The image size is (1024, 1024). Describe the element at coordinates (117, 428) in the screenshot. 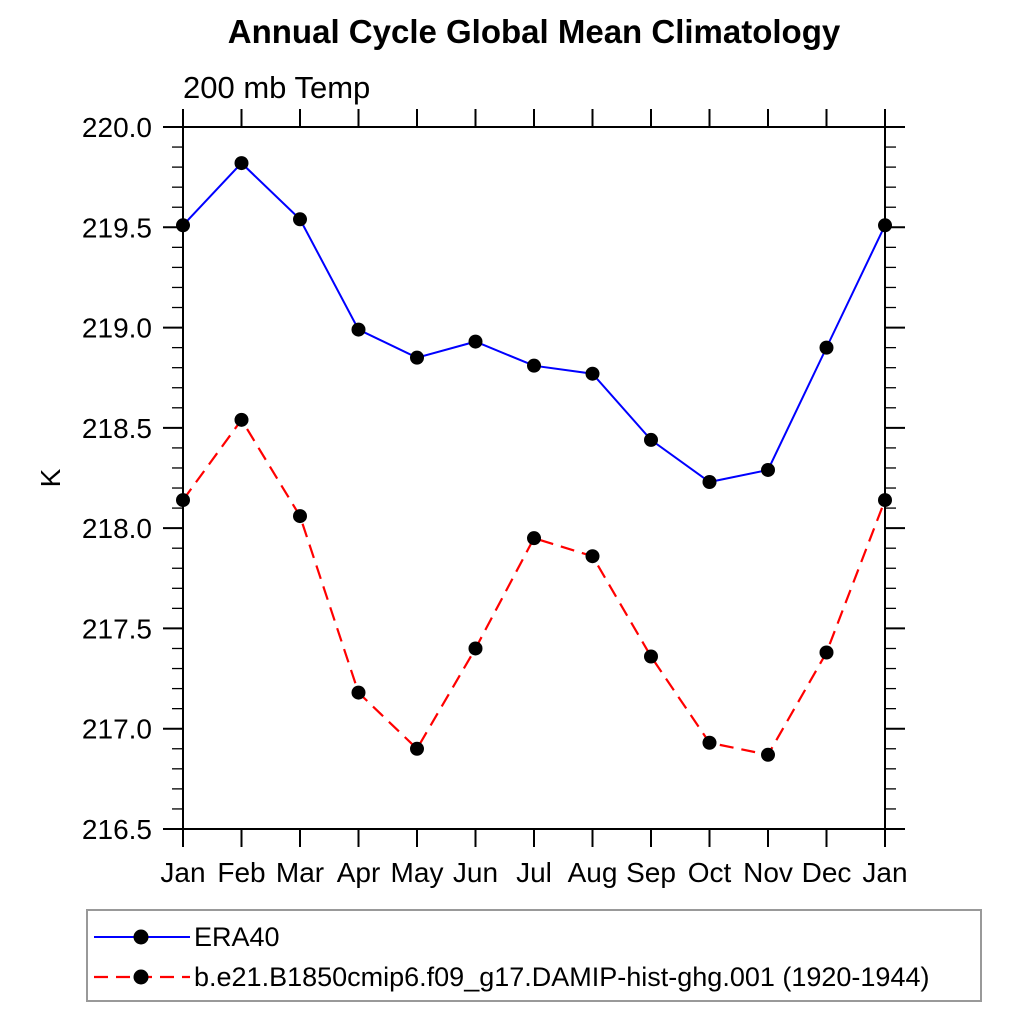

I see `y-tick-label: 218.5` at that location.